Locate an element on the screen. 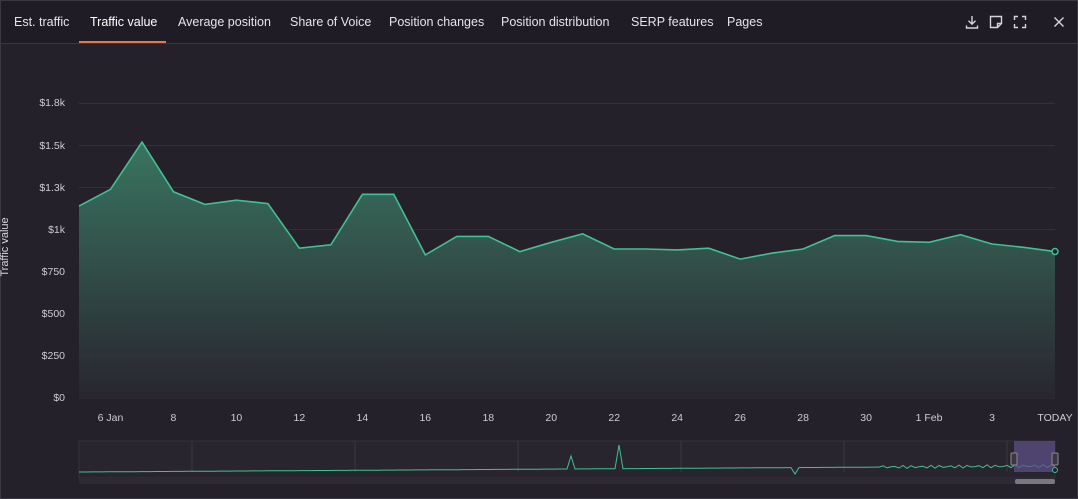 This screenshot has height=499, width=1078. y-tick-label: $250 is located at coordinates (53, 355).